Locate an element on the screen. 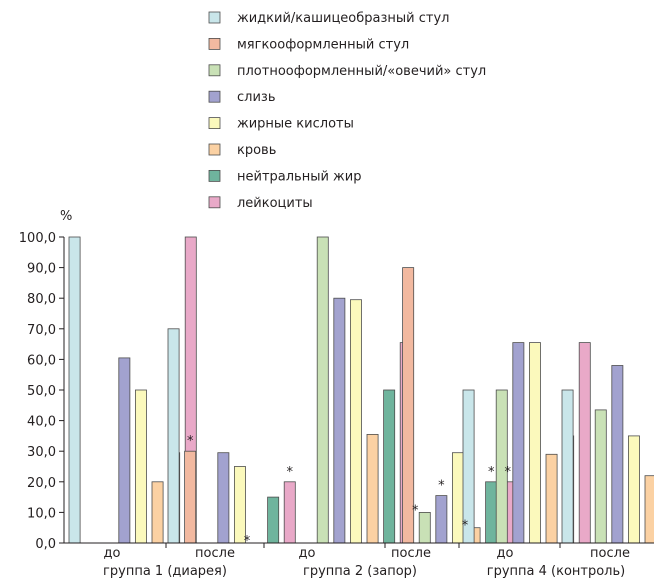  legend-label: жирные кислоты is located at coordinates (295, 124).